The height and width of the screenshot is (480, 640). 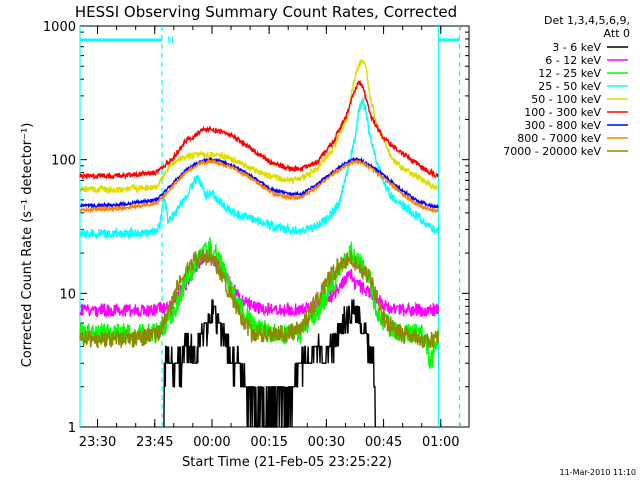 I want to click on x-tick-label: 01:00, so click(x=440, y=442).